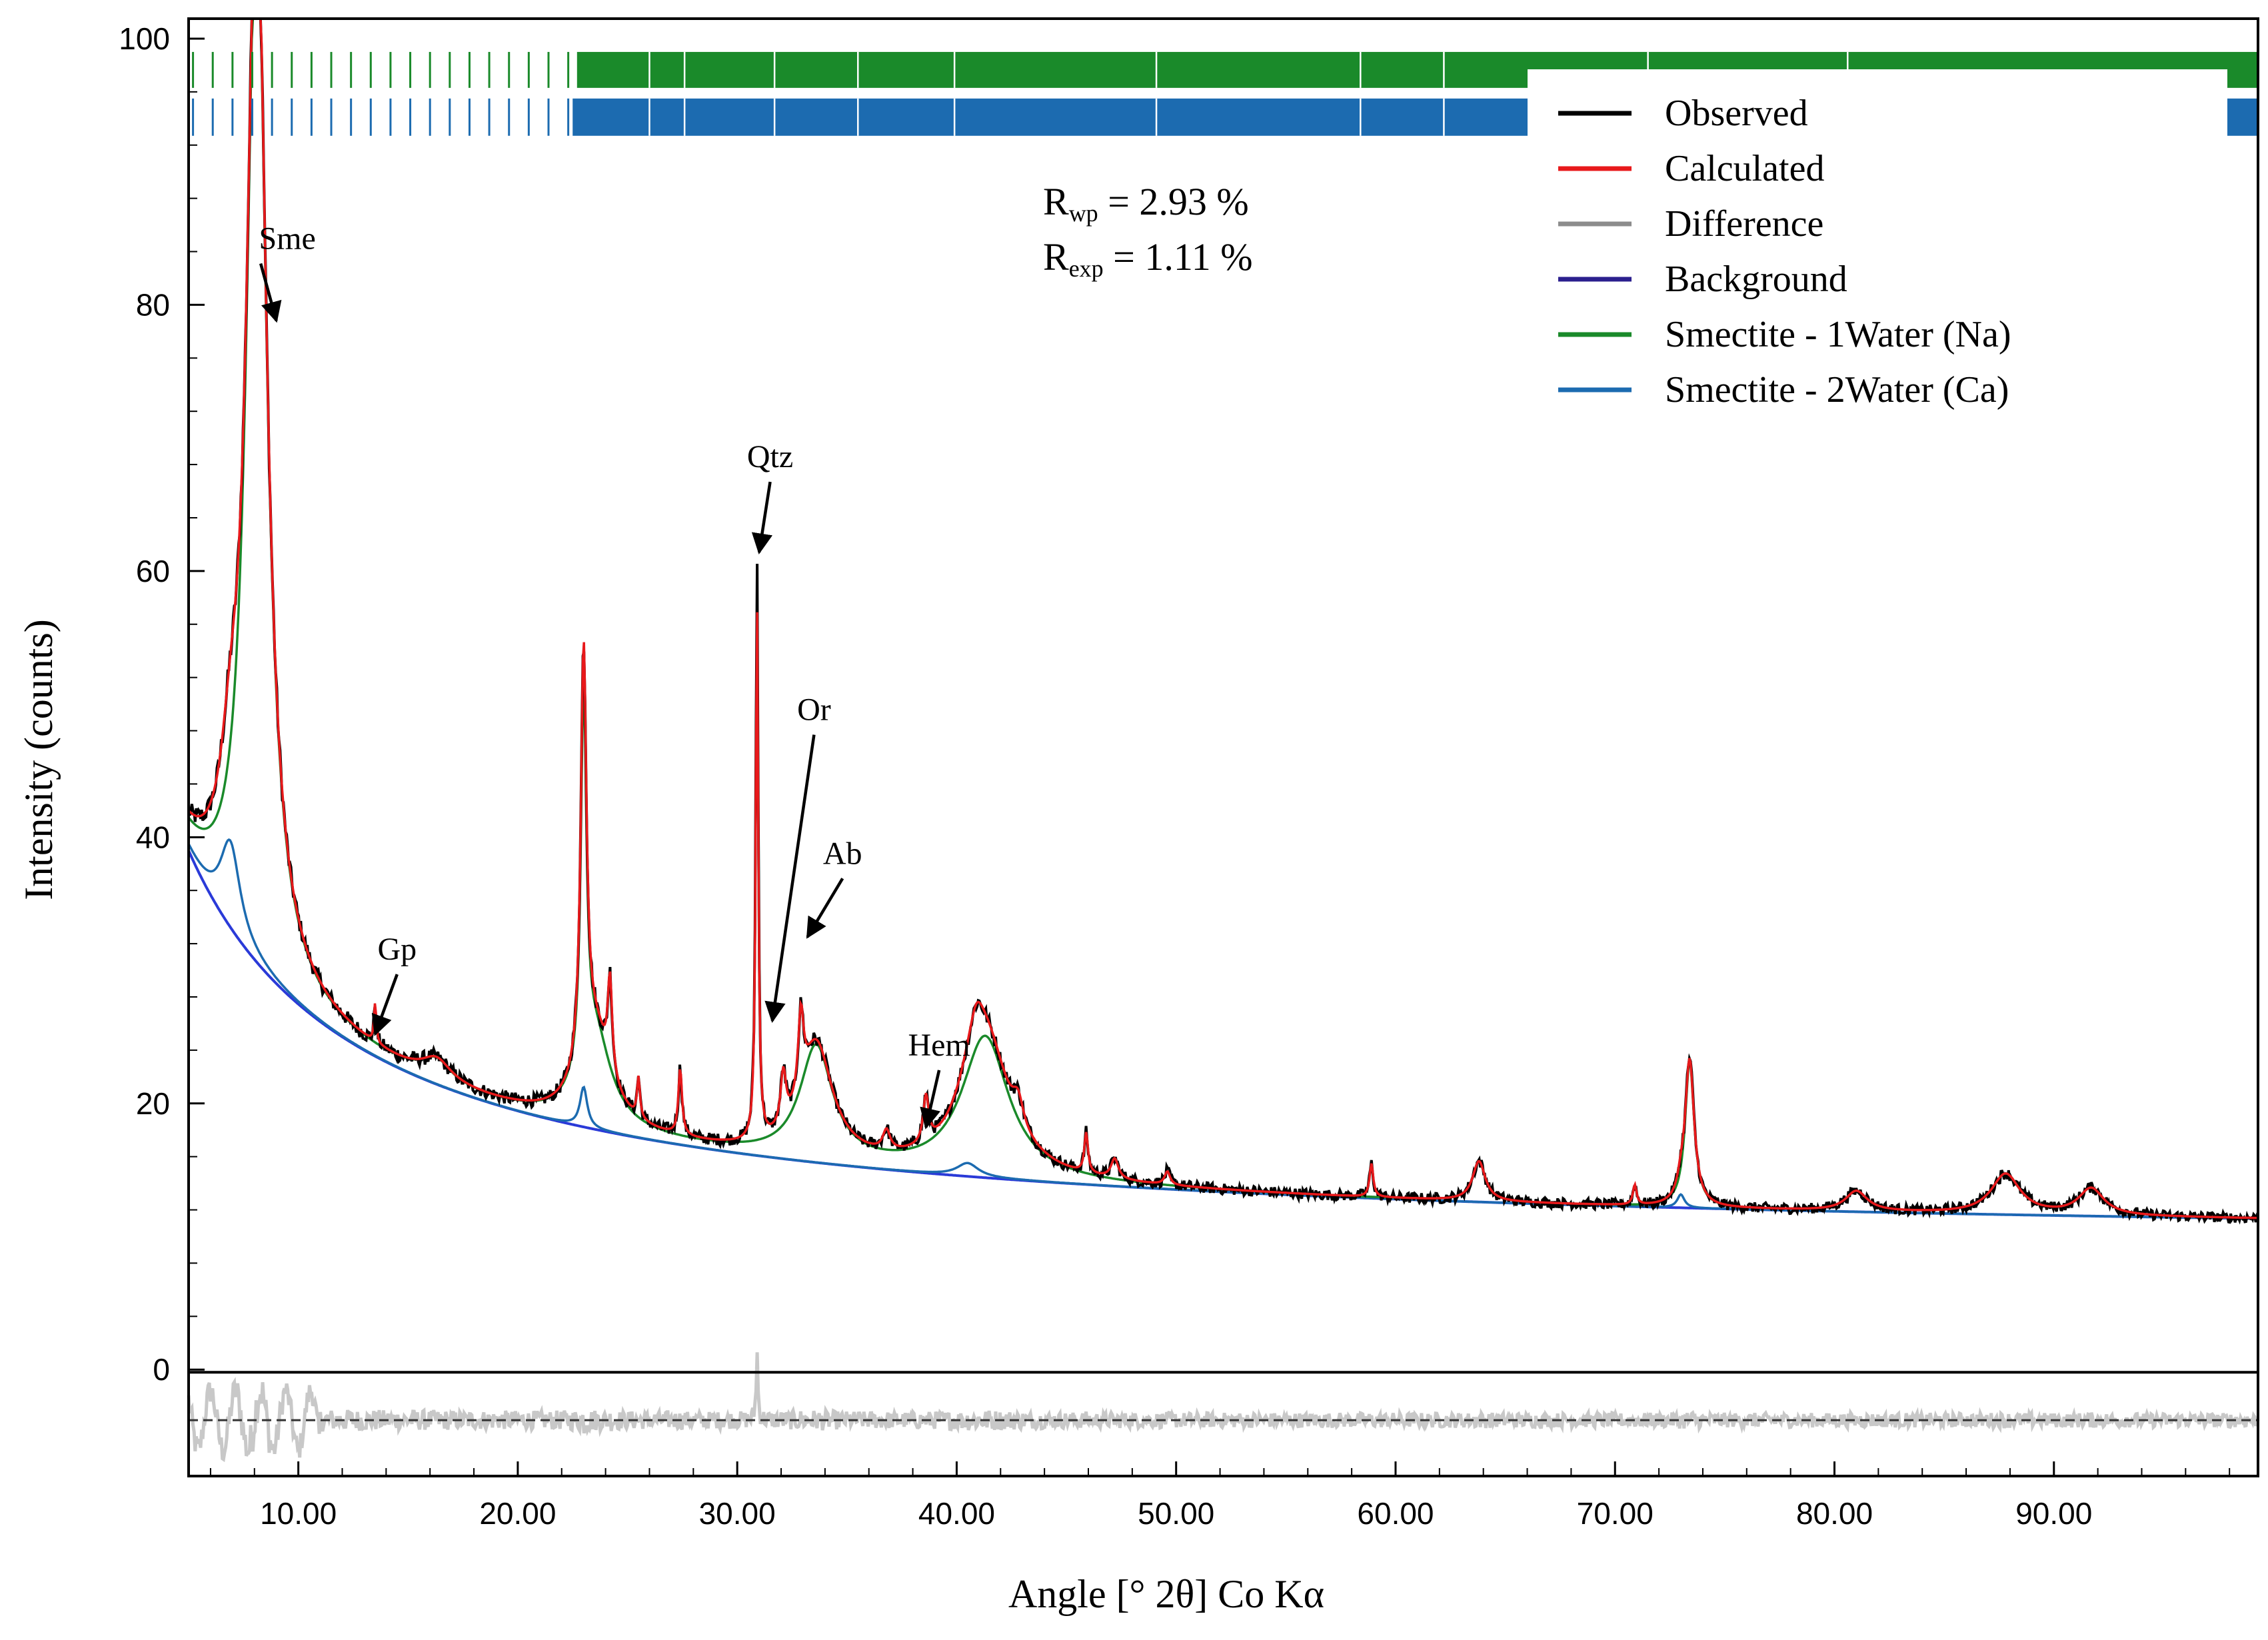  What do you see at coordinates (1834, 1513) in the screenshot?
I see `x-tick-label: 80.00` at bounding box center [1834, 1513].